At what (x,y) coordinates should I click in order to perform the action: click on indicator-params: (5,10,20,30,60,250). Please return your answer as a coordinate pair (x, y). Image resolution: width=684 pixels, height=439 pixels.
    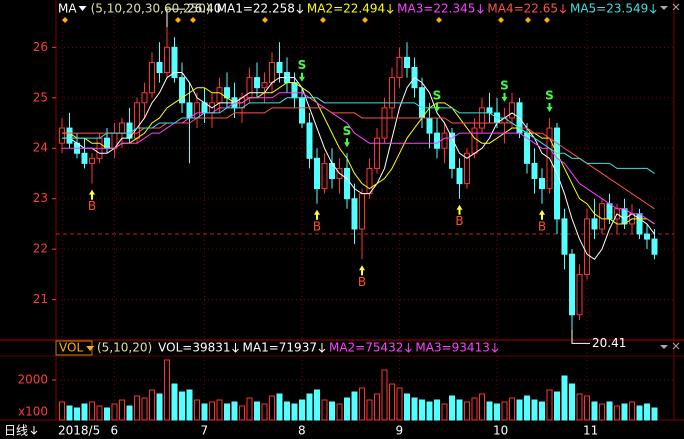
    Looking at the image, I should click on (151, 9).